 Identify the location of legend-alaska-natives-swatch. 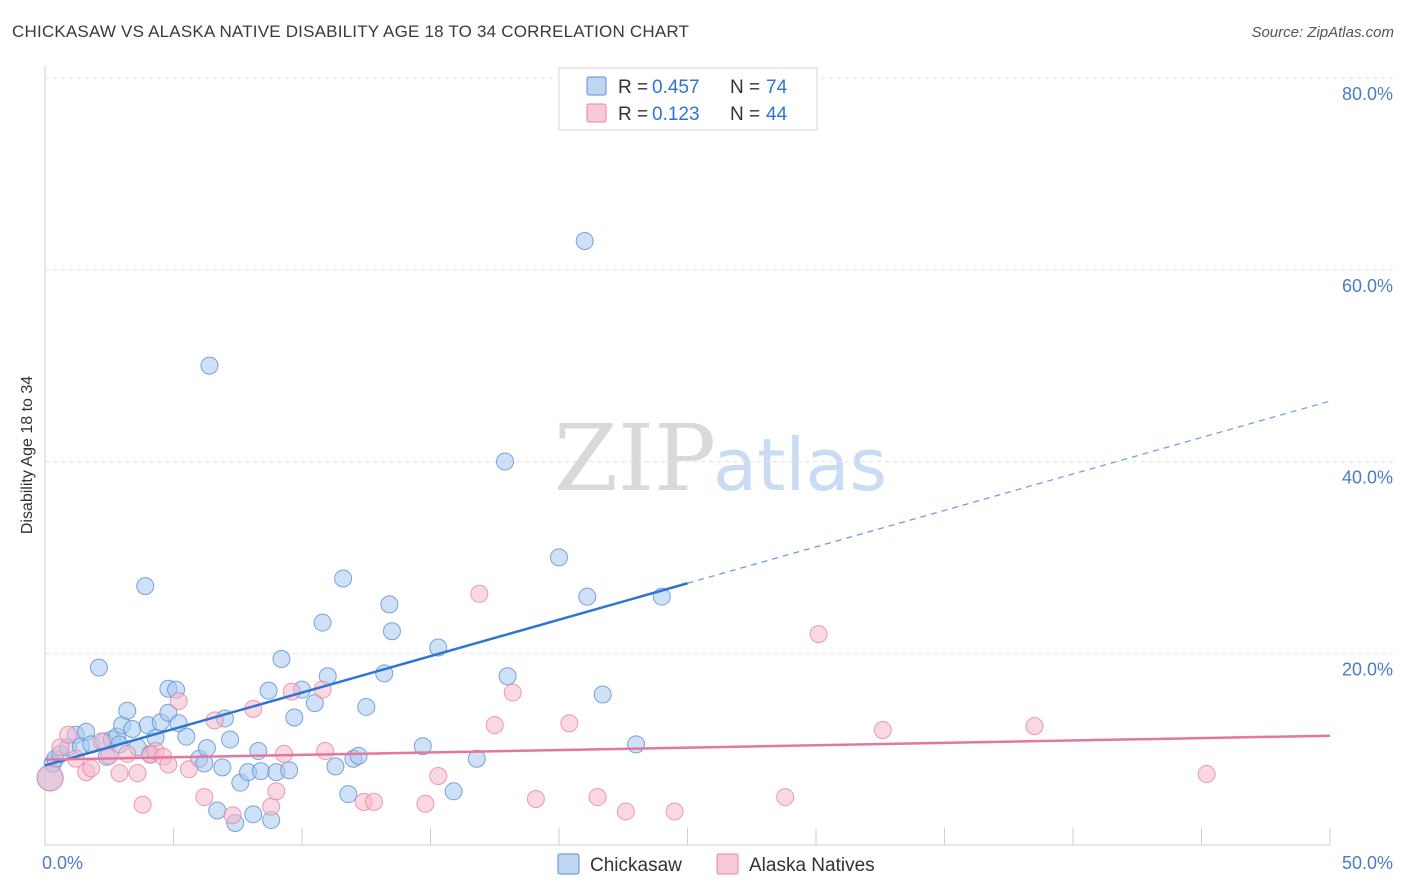
(727, 864).